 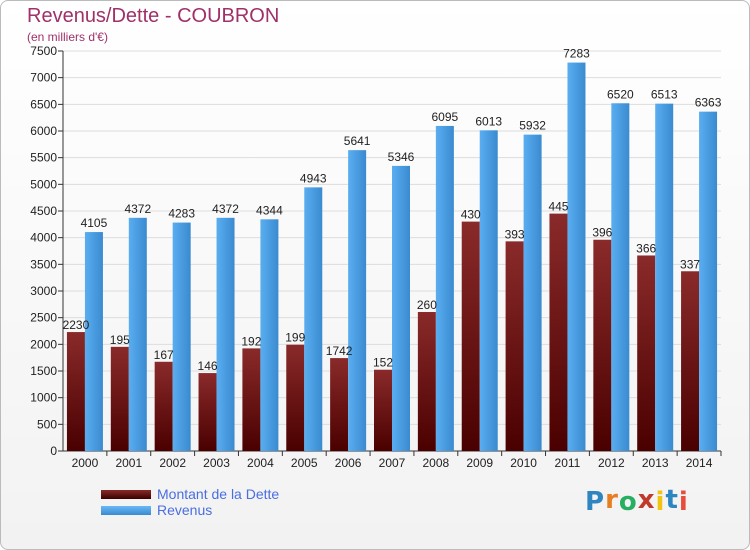 I want to click on data-label-dette-2014: 337, so click(x=690, y=264).